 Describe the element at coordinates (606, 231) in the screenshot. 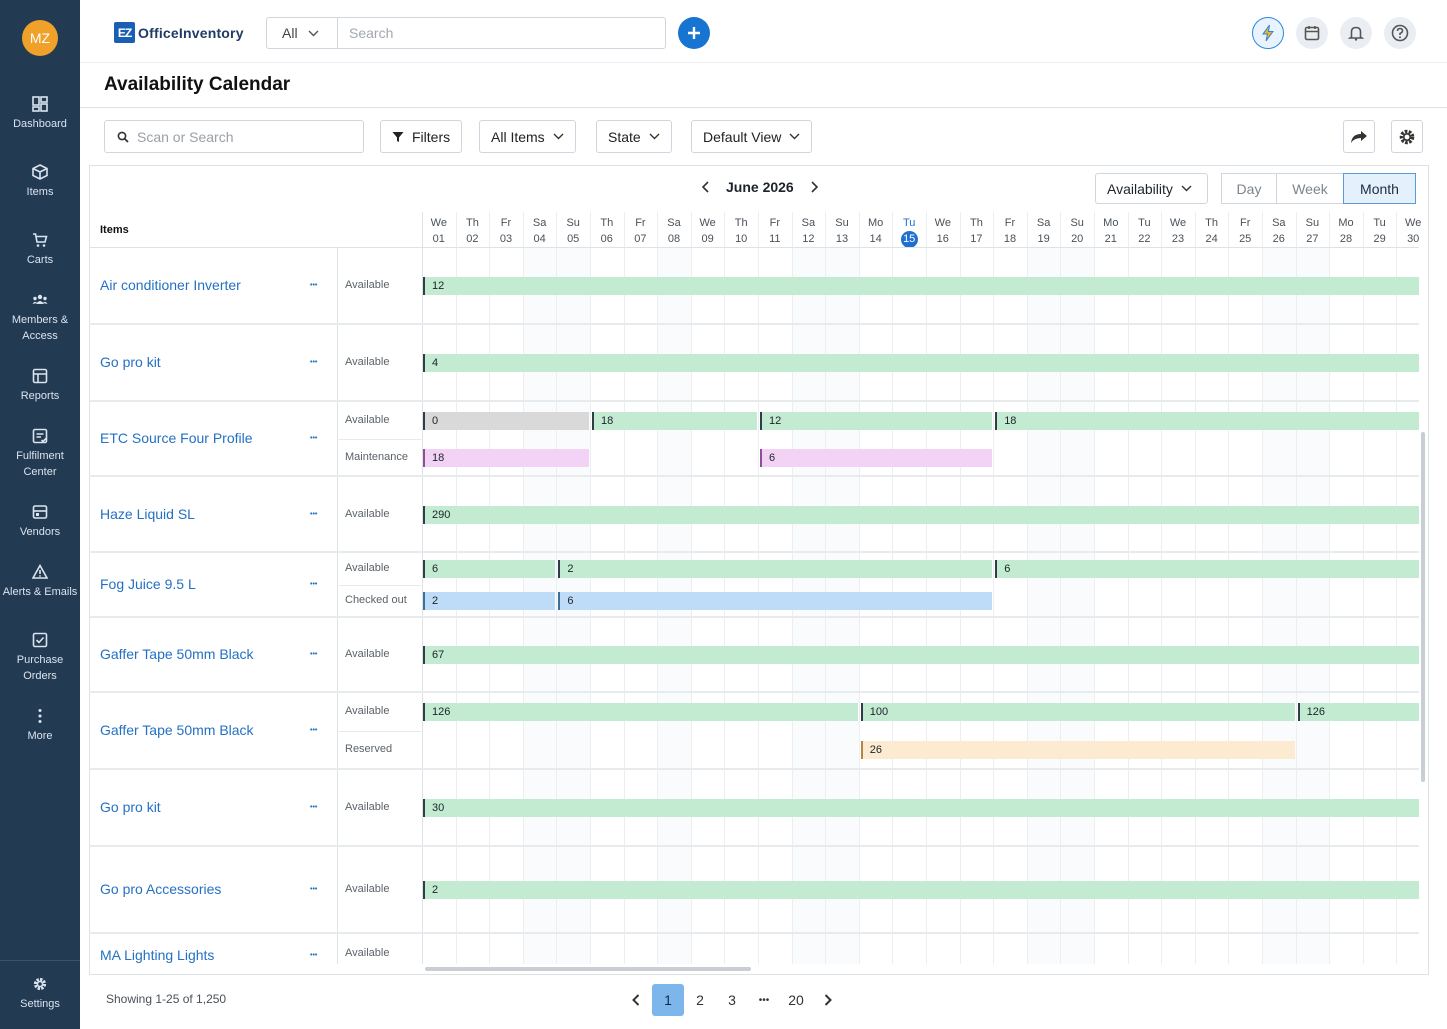

I see `day-header: Th 06` at that location.